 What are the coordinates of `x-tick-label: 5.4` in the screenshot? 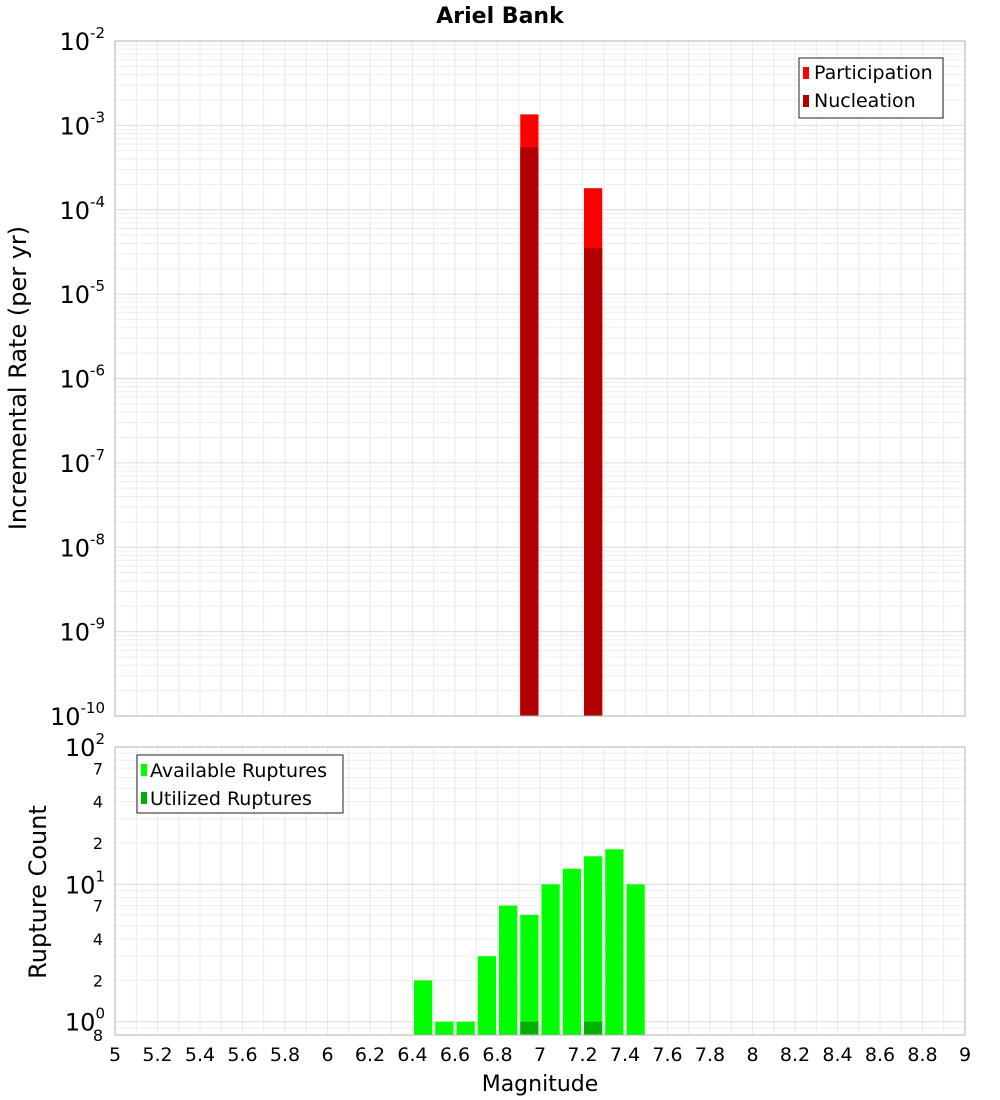 It's located at (200, 1055).